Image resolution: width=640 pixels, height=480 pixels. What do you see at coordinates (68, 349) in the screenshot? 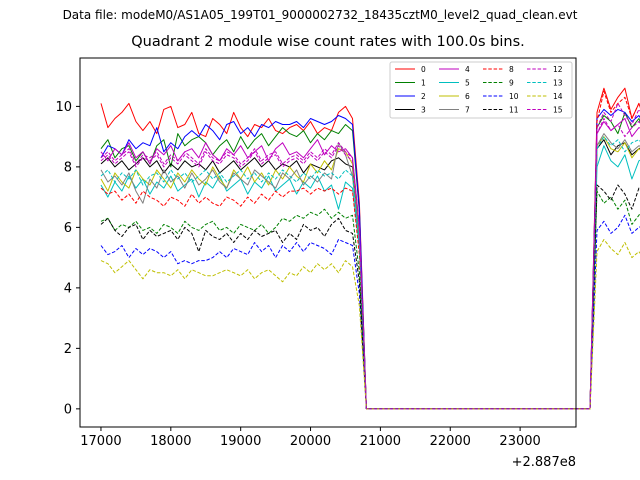
I see `y-tick-label: 2` at bounding box center [68, 349].